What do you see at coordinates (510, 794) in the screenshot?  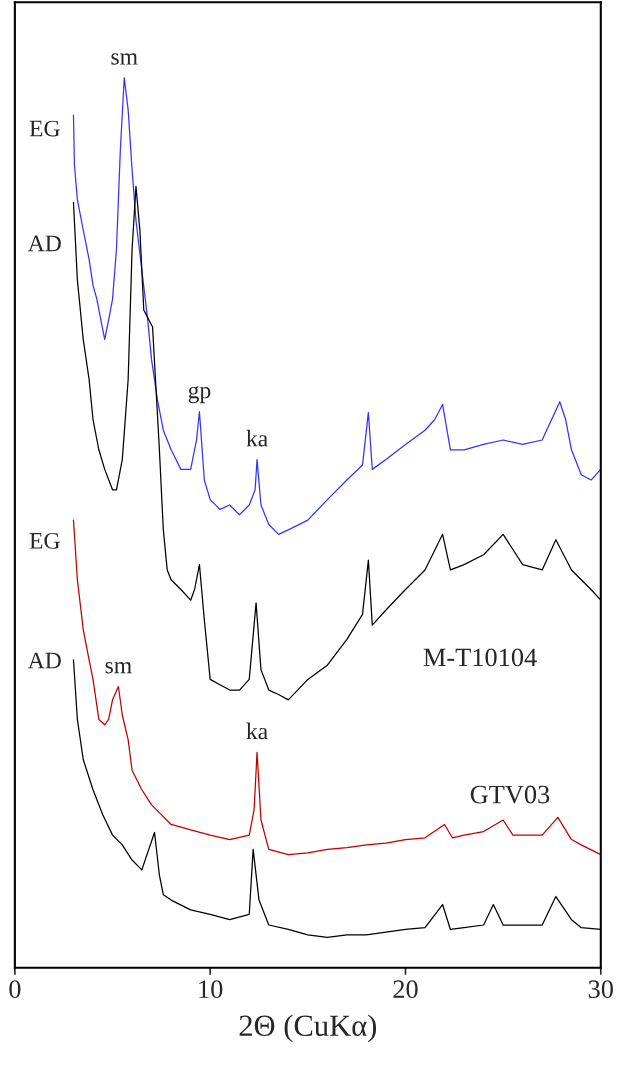 I see `annotation: GTV03` at bounding box center [510, 794].